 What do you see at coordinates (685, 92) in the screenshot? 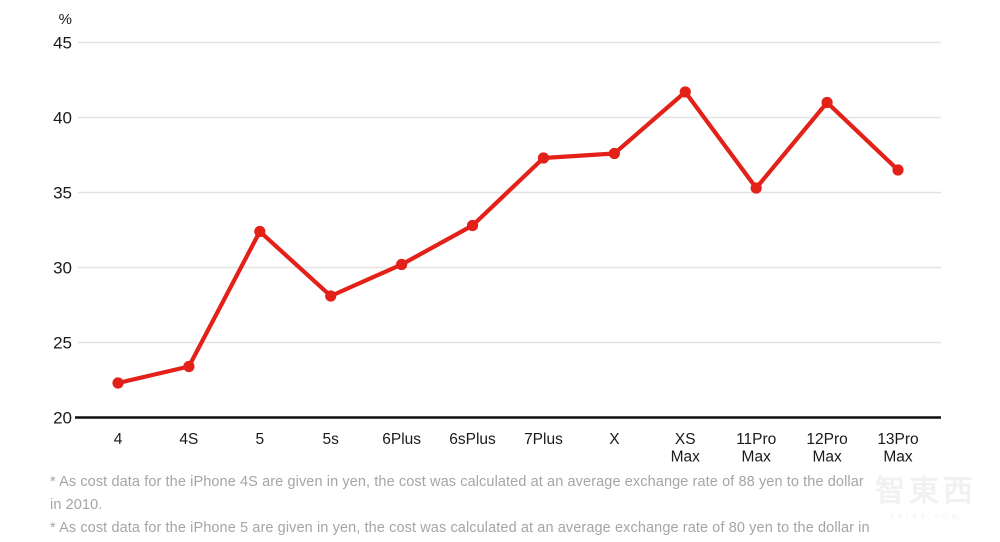
I see `data-point-XS-Max` at bounding box center [685, 92].